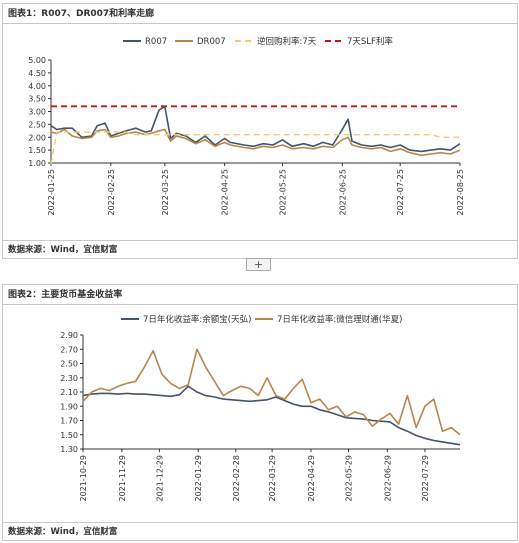 Image resolution: width=519 pixels, height=543 pixels. What do you see at coordinates (37, 150) in the screenshot?
I see `chart1-y-tick-label: 1.50` at bounding box center [37, 150].